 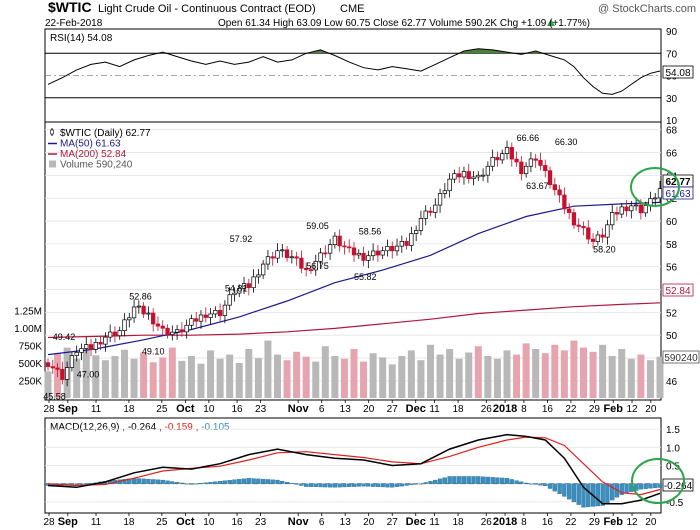 What do you see at coordinates (673, 448) in the screenshot?
I see `macd-tick-label: 1.0` at bounding box center [673, 448].